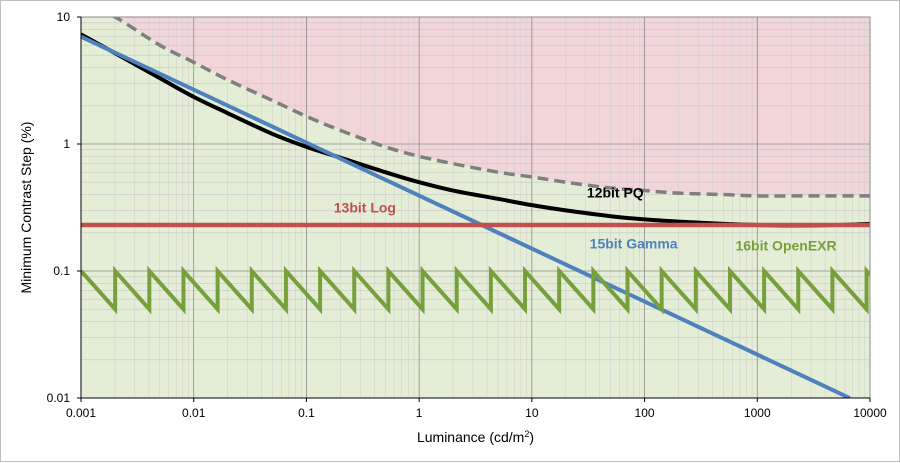  Describe the element at coordinates (870, 413) in the screenshot. I see `x-tick-label: 10000` at that location.